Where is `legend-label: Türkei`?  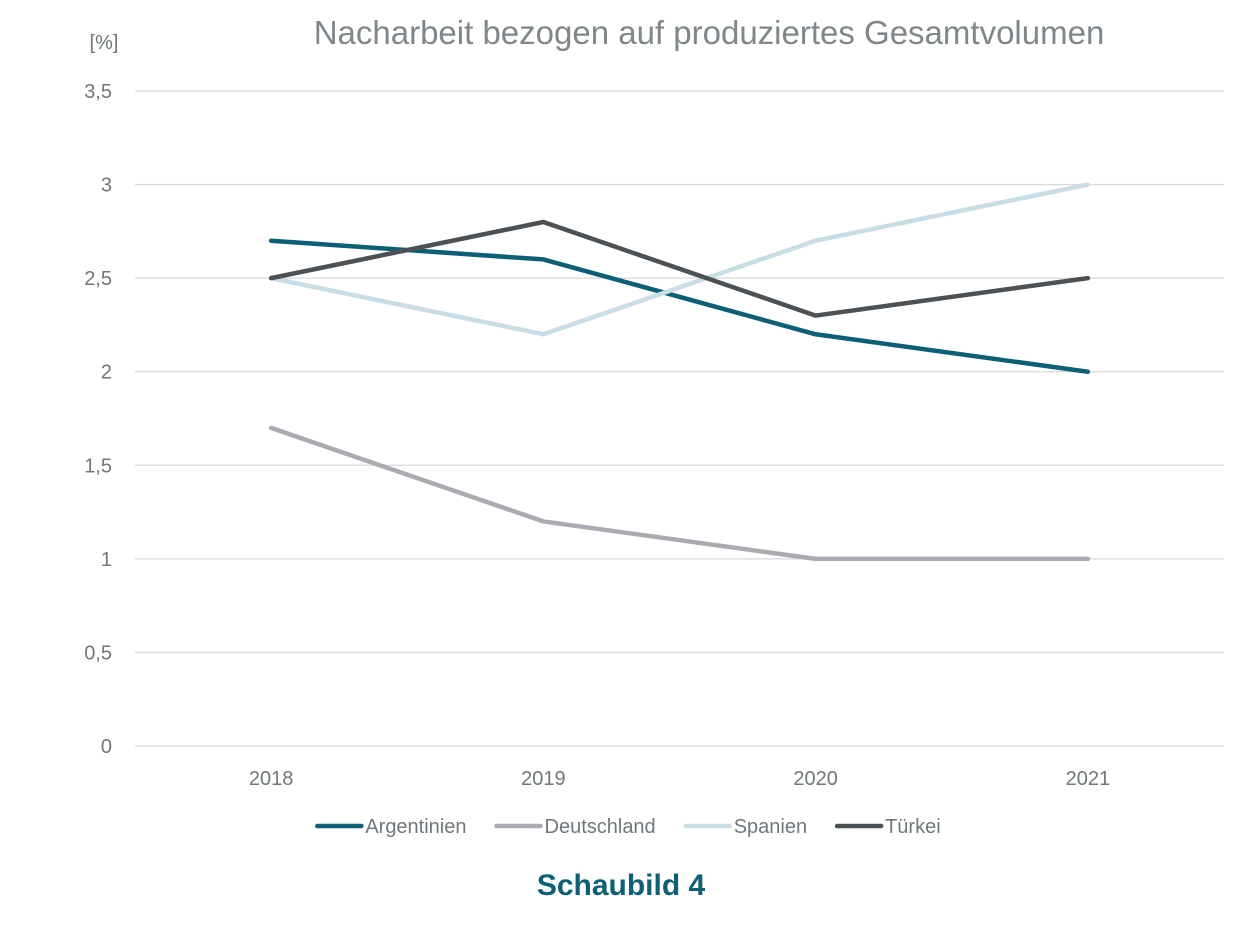 legend-label: Türkei is located at coordinates (913, 827).